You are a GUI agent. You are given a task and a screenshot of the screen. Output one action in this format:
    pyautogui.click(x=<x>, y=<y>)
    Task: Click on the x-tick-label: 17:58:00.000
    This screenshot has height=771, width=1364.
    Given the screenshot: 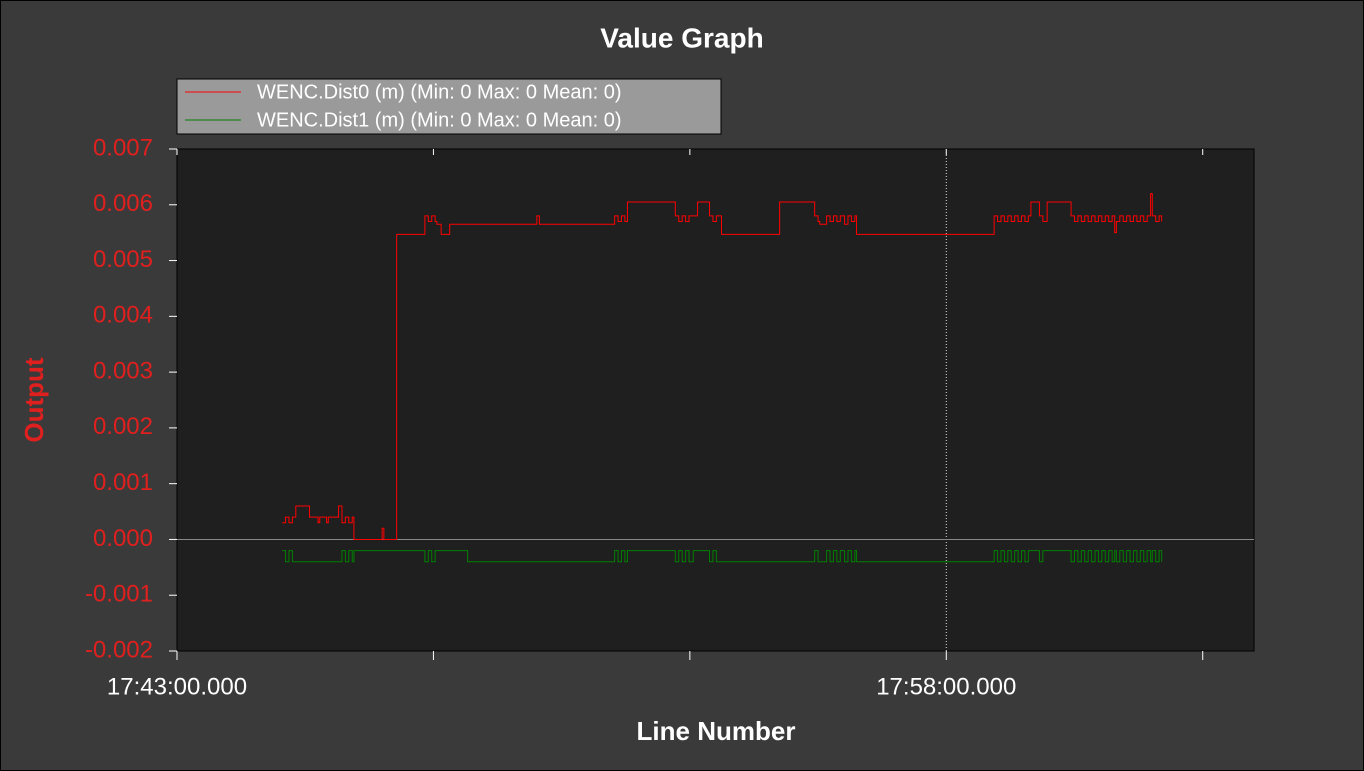 What is the action you would take?
    pyautogui.click(x=946, y=686)
    